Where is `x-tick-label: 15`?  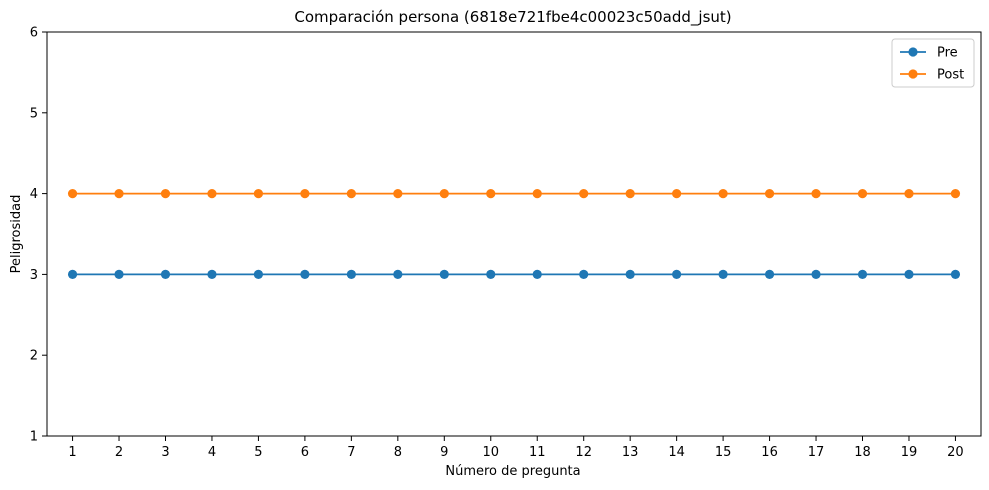
x-tick-label: 15 is located at coordinates (723, 452).